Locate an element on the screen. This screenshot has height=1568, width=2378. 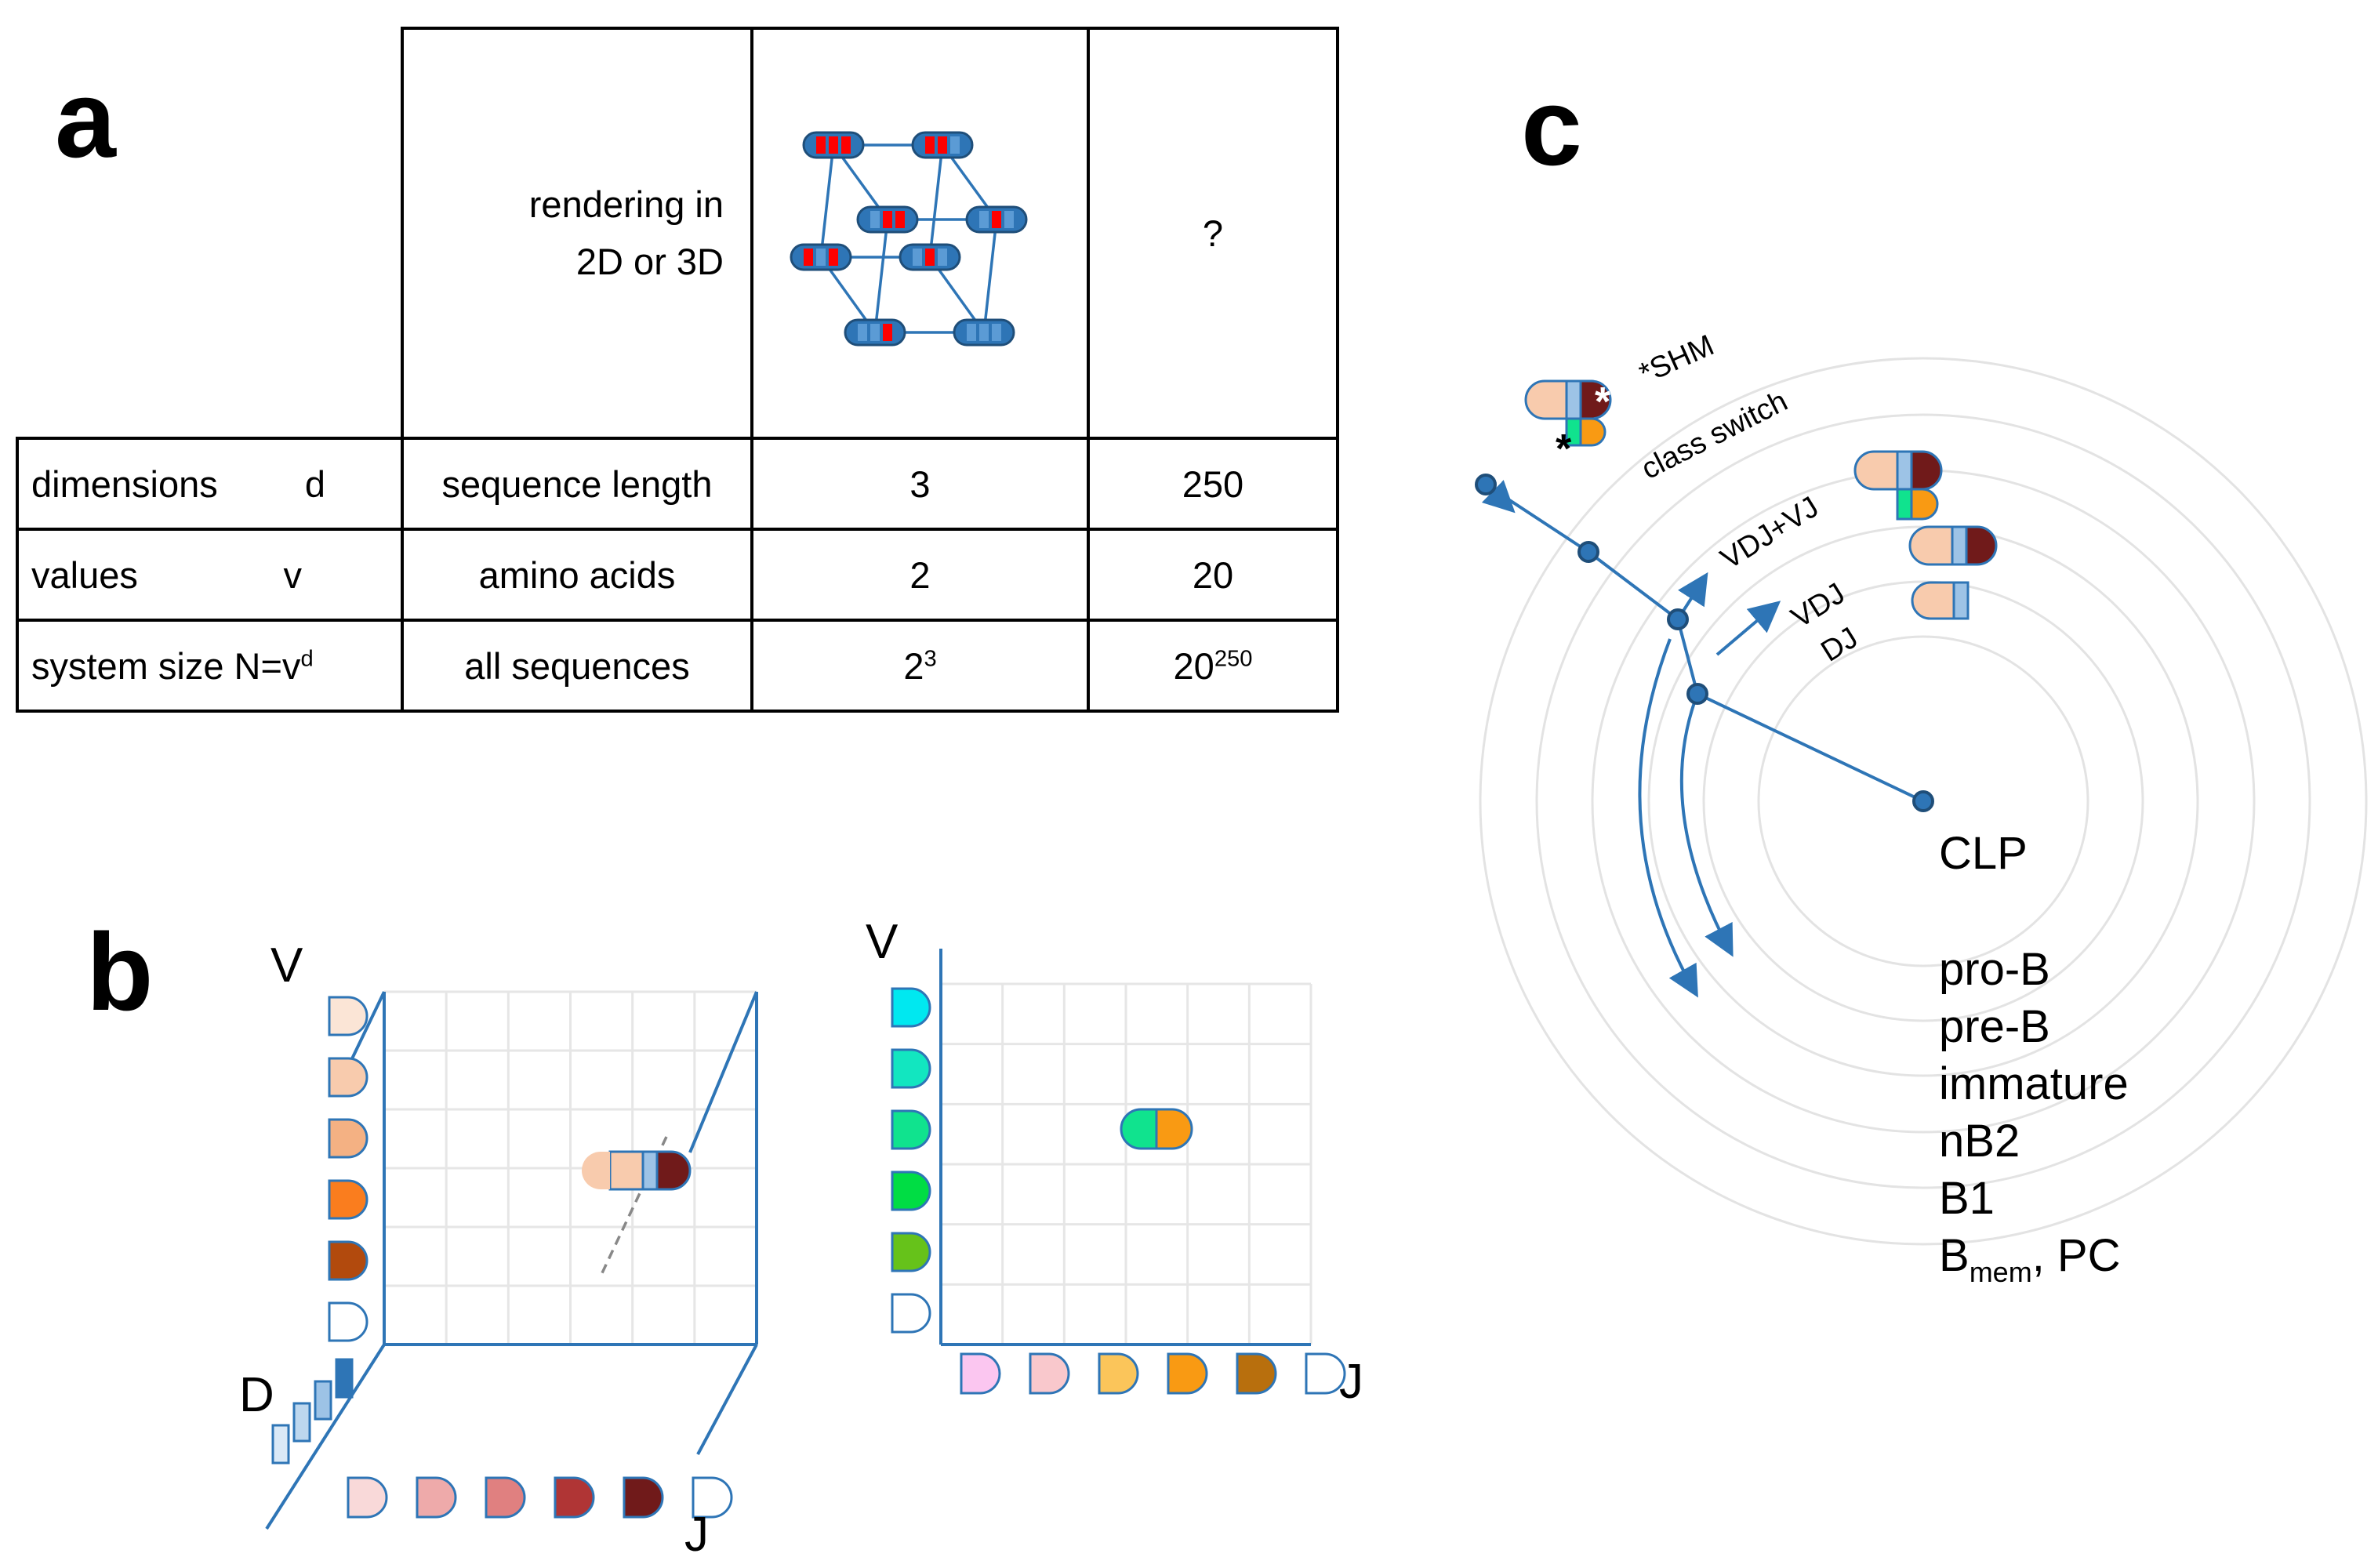
row-label: values is located at coordinates (84, 575).